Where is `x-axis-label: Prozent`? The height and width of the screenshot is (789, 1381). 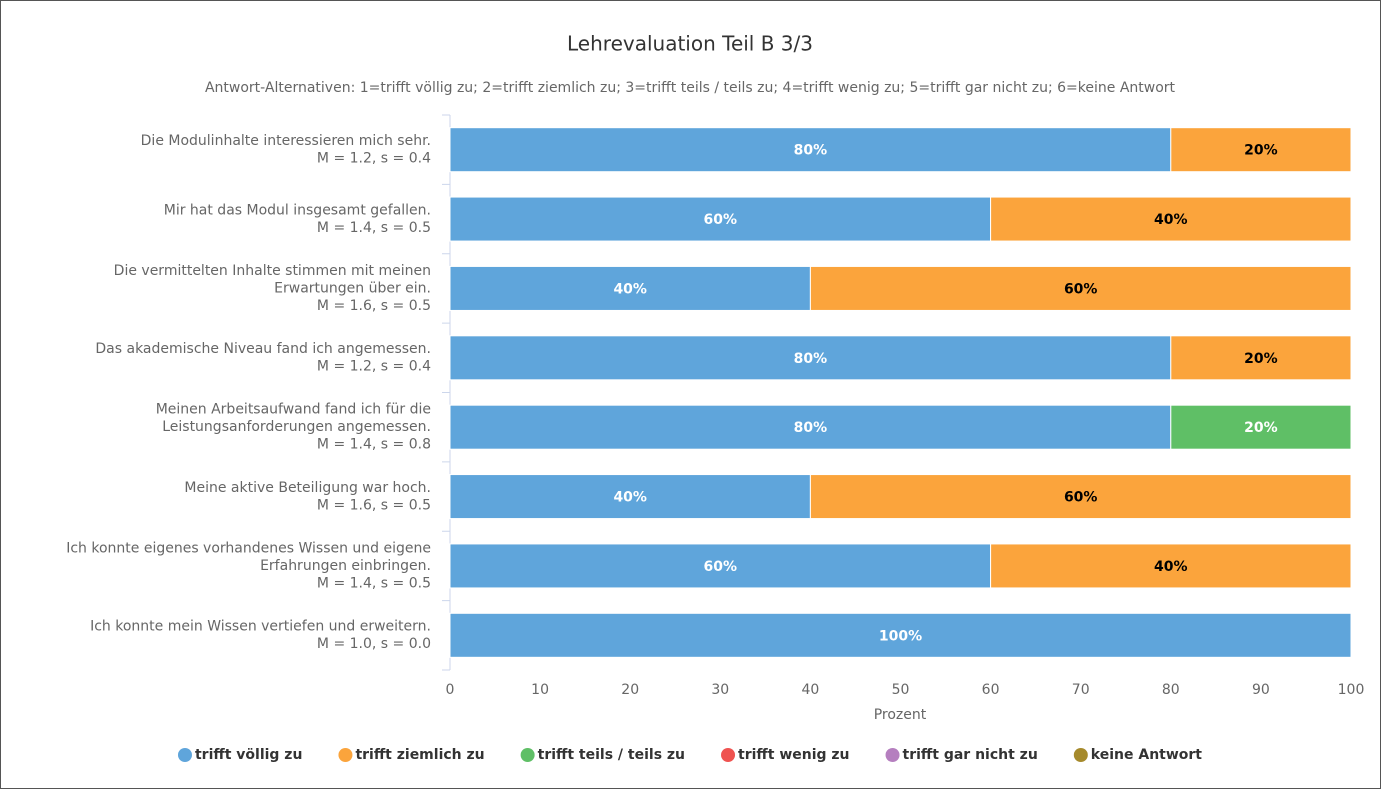 x-axis-label: Prozent is located at coordinates (900, 715).